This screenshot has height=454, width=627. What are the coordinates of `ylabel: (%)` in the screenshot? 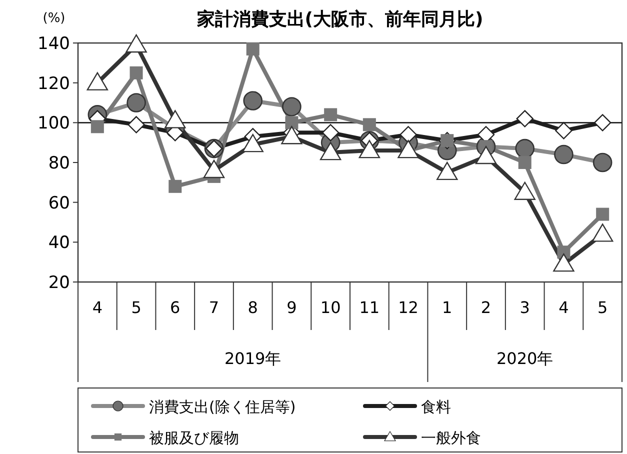 It's located at (54, 18).